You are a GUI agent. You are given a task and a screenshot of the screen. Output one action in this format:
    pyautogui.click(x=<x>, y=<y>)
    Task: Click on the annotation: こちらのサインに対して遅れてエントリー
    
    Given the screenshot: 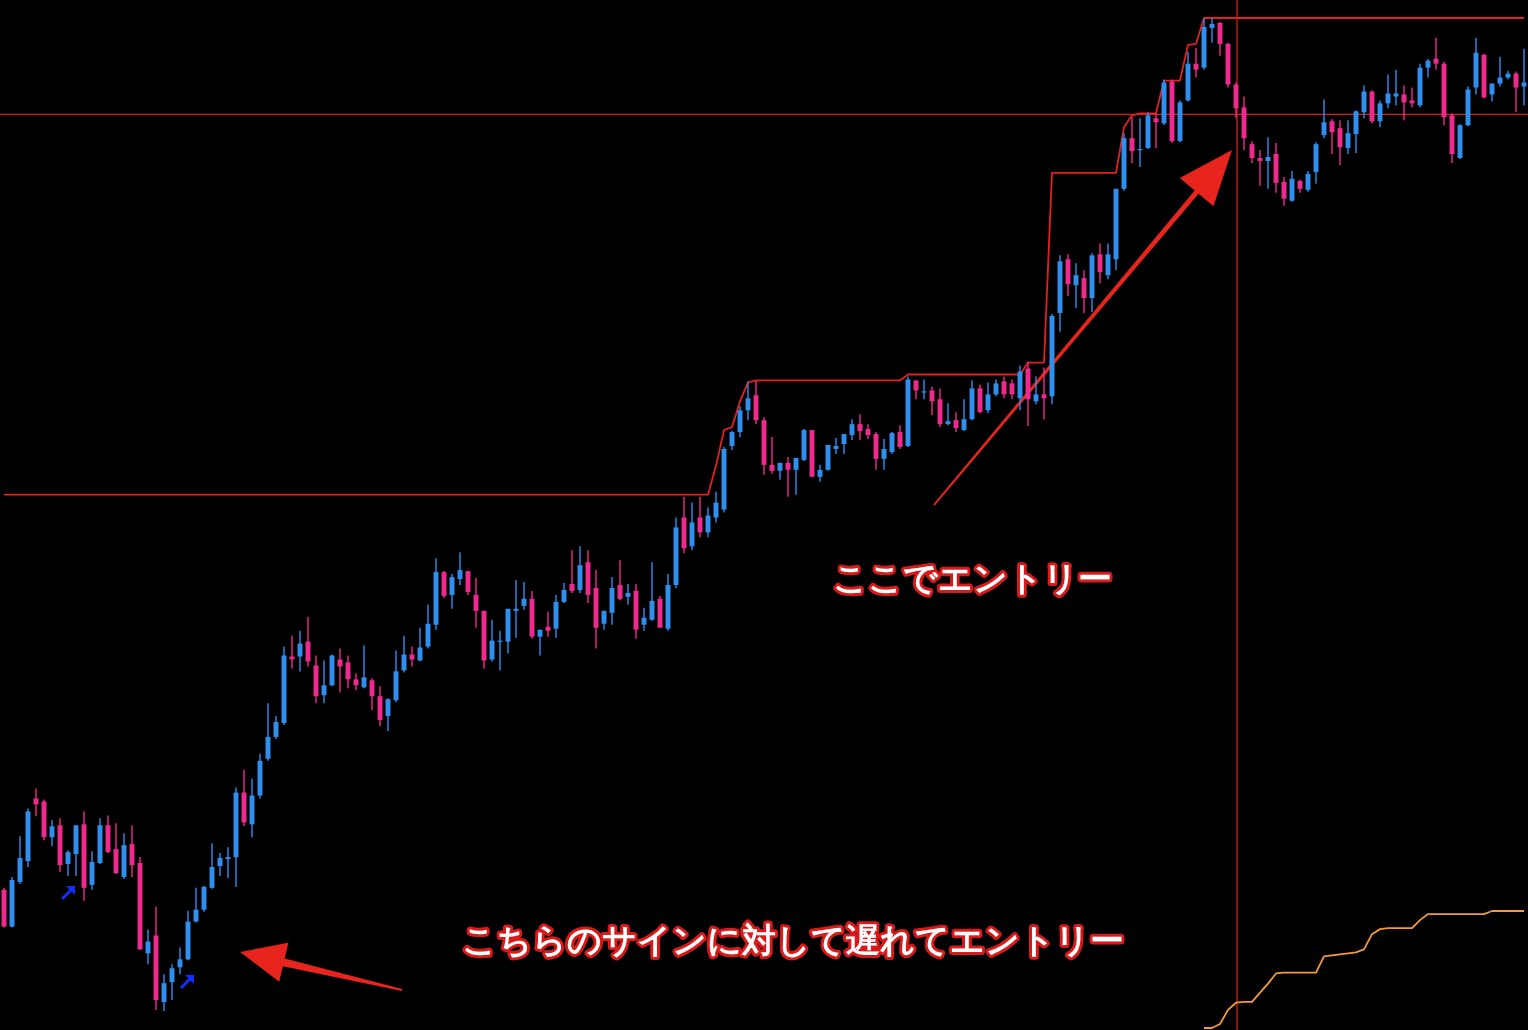 What is the action you would take?
    pyautogui.click(x=793, y=940)
    